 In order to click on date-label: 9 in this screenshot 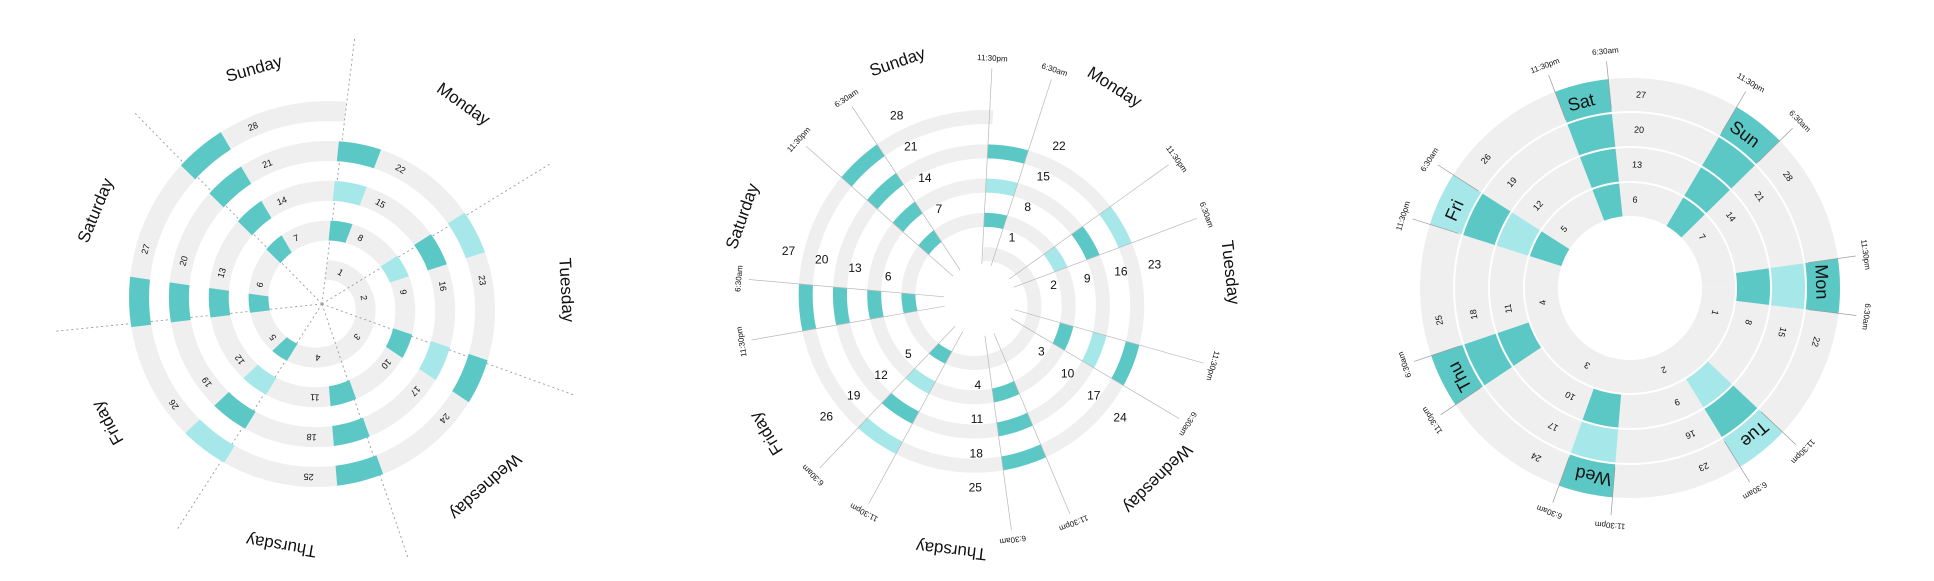, I will do `click(1677, 402)`.